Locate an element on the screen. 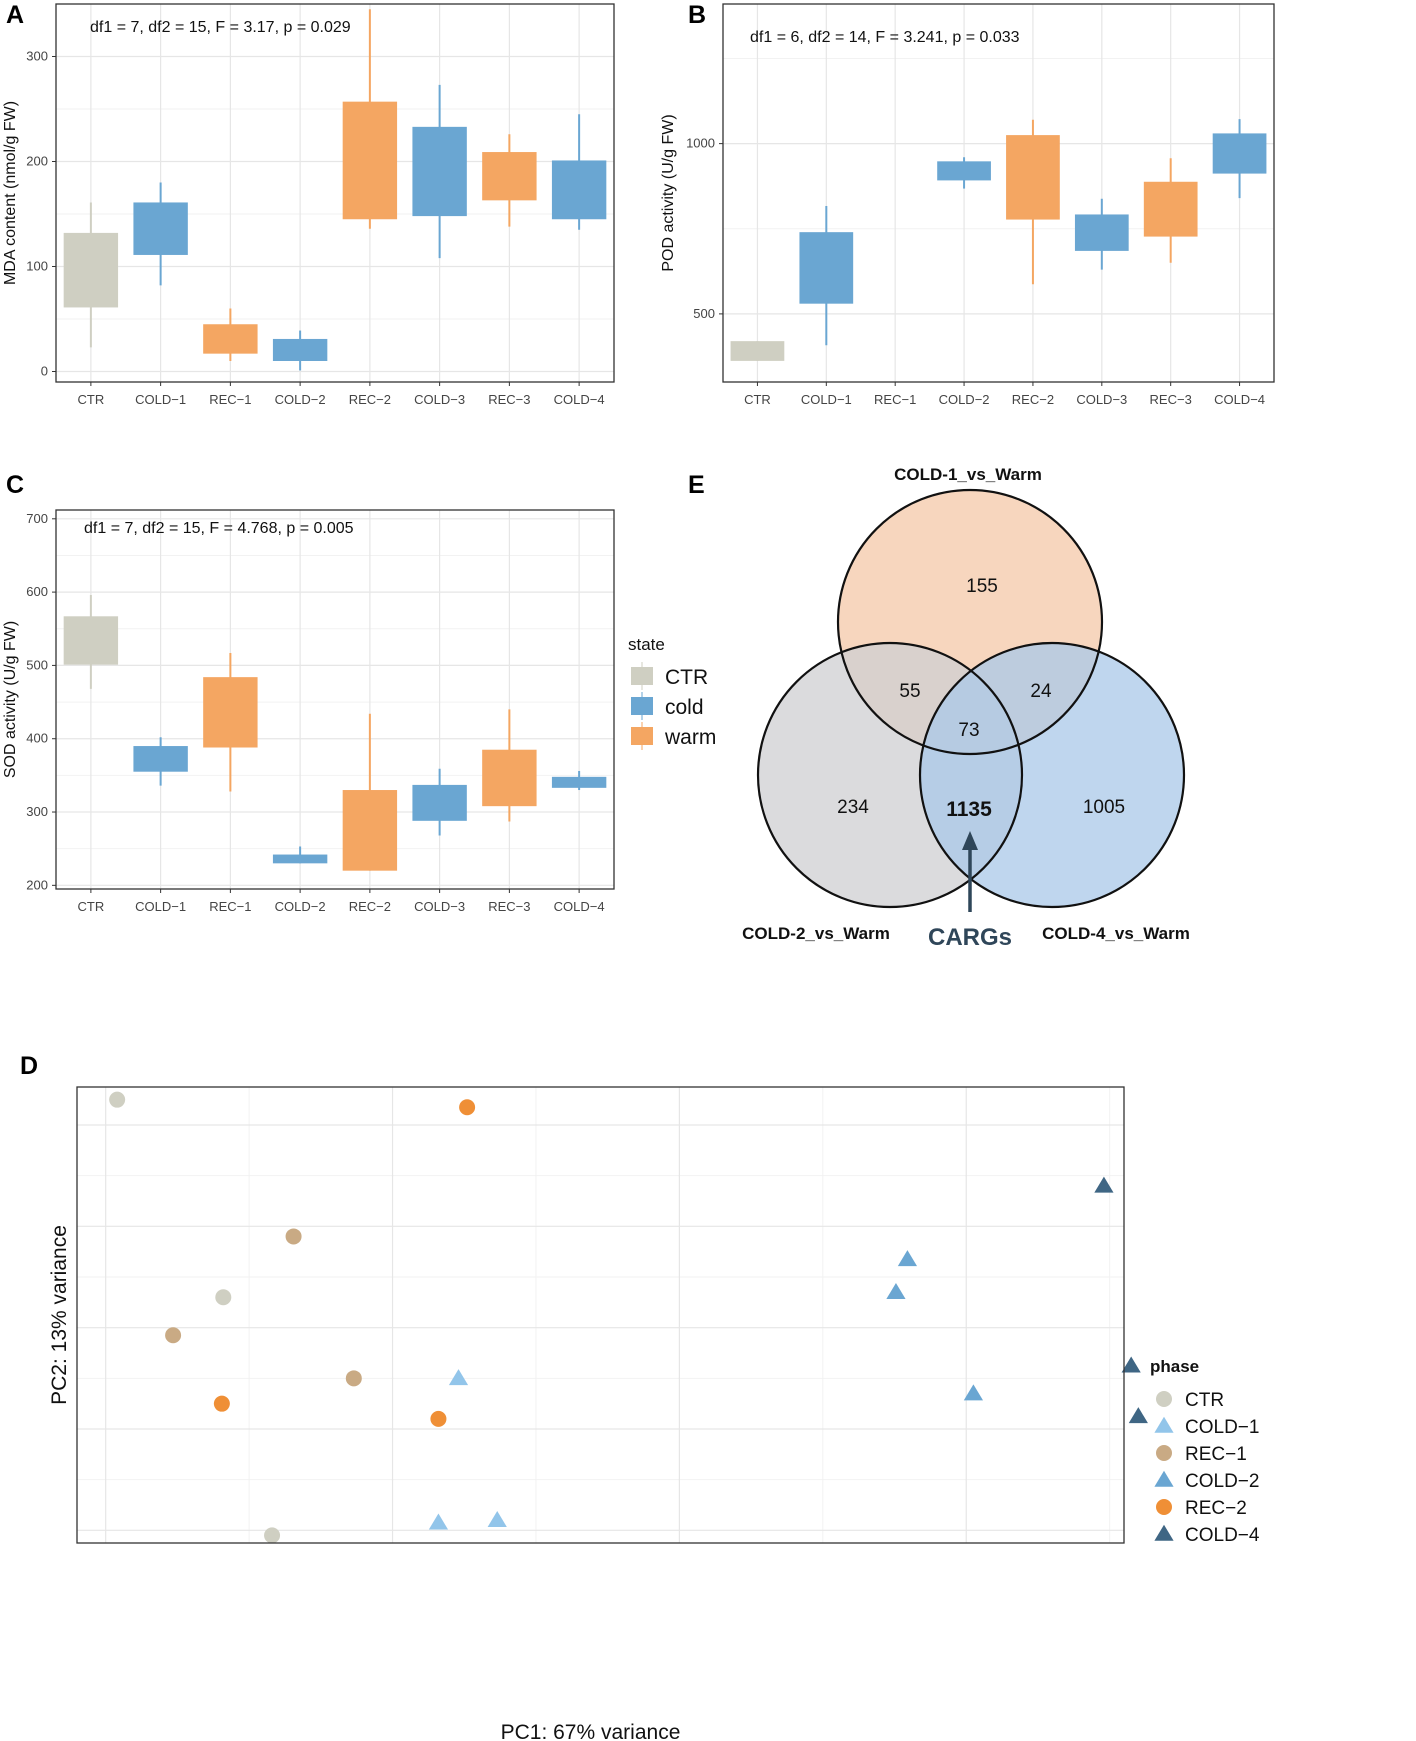 The height and width of the screenshot is (1741, 1416). panel-label-c: C is located at coordinates (15, 485).